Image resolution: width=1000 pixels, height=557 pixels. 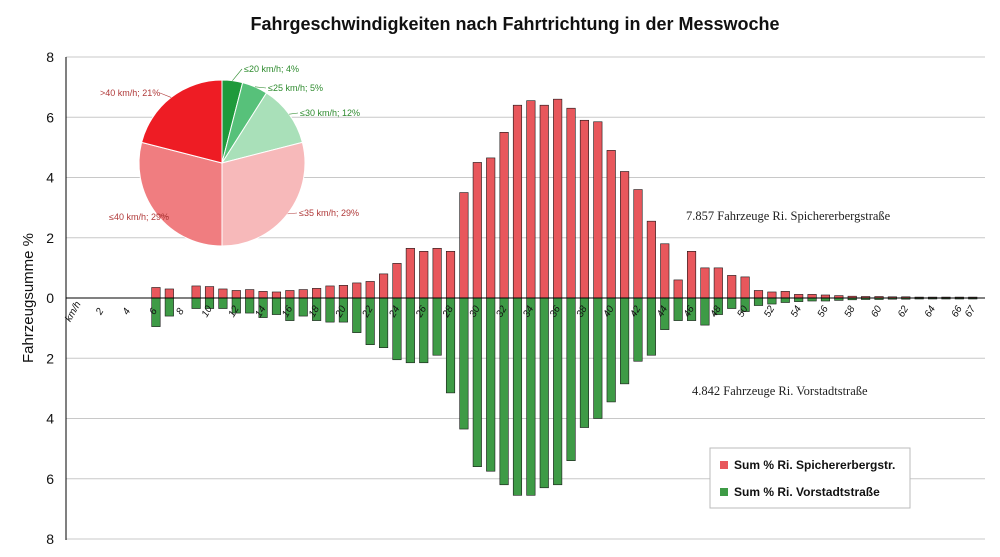 What do you see at coordinates (930, 312) in the screenshot?
I see `x-tick-label: 64` at bounding box center [930, 312].